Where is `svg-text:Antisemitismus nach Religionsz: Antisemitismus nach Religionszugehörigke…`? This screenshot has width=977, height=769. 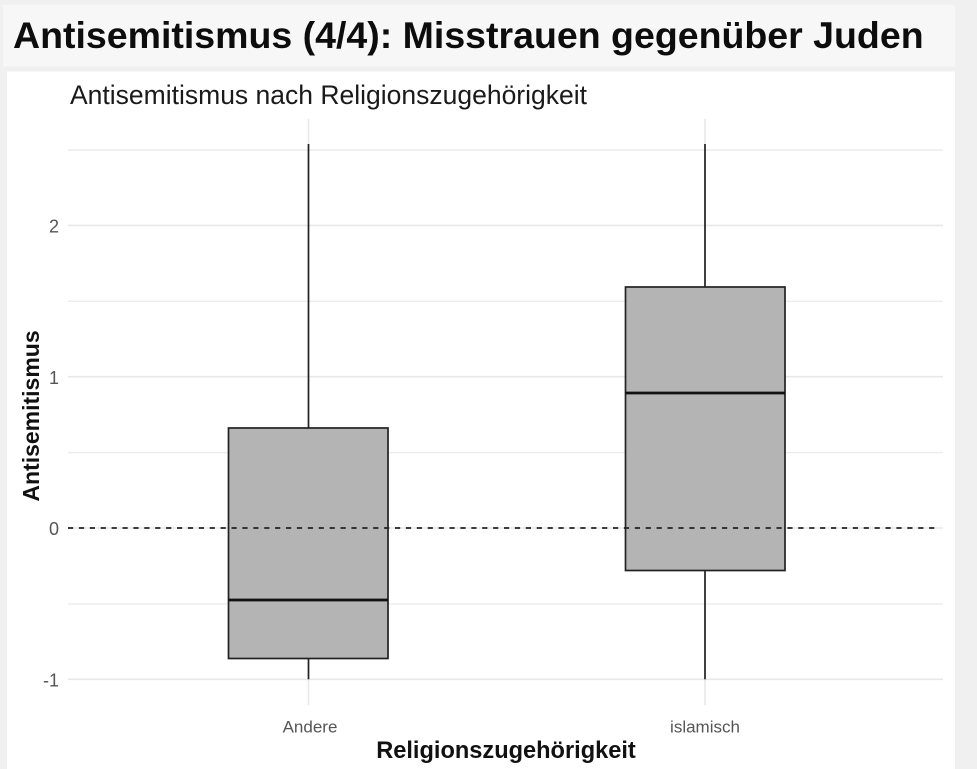 svg-text:Antisemitismus nach Religionsz: Antisemitismus nach Religionszugehörigke… is located at coordinates (329, 95).